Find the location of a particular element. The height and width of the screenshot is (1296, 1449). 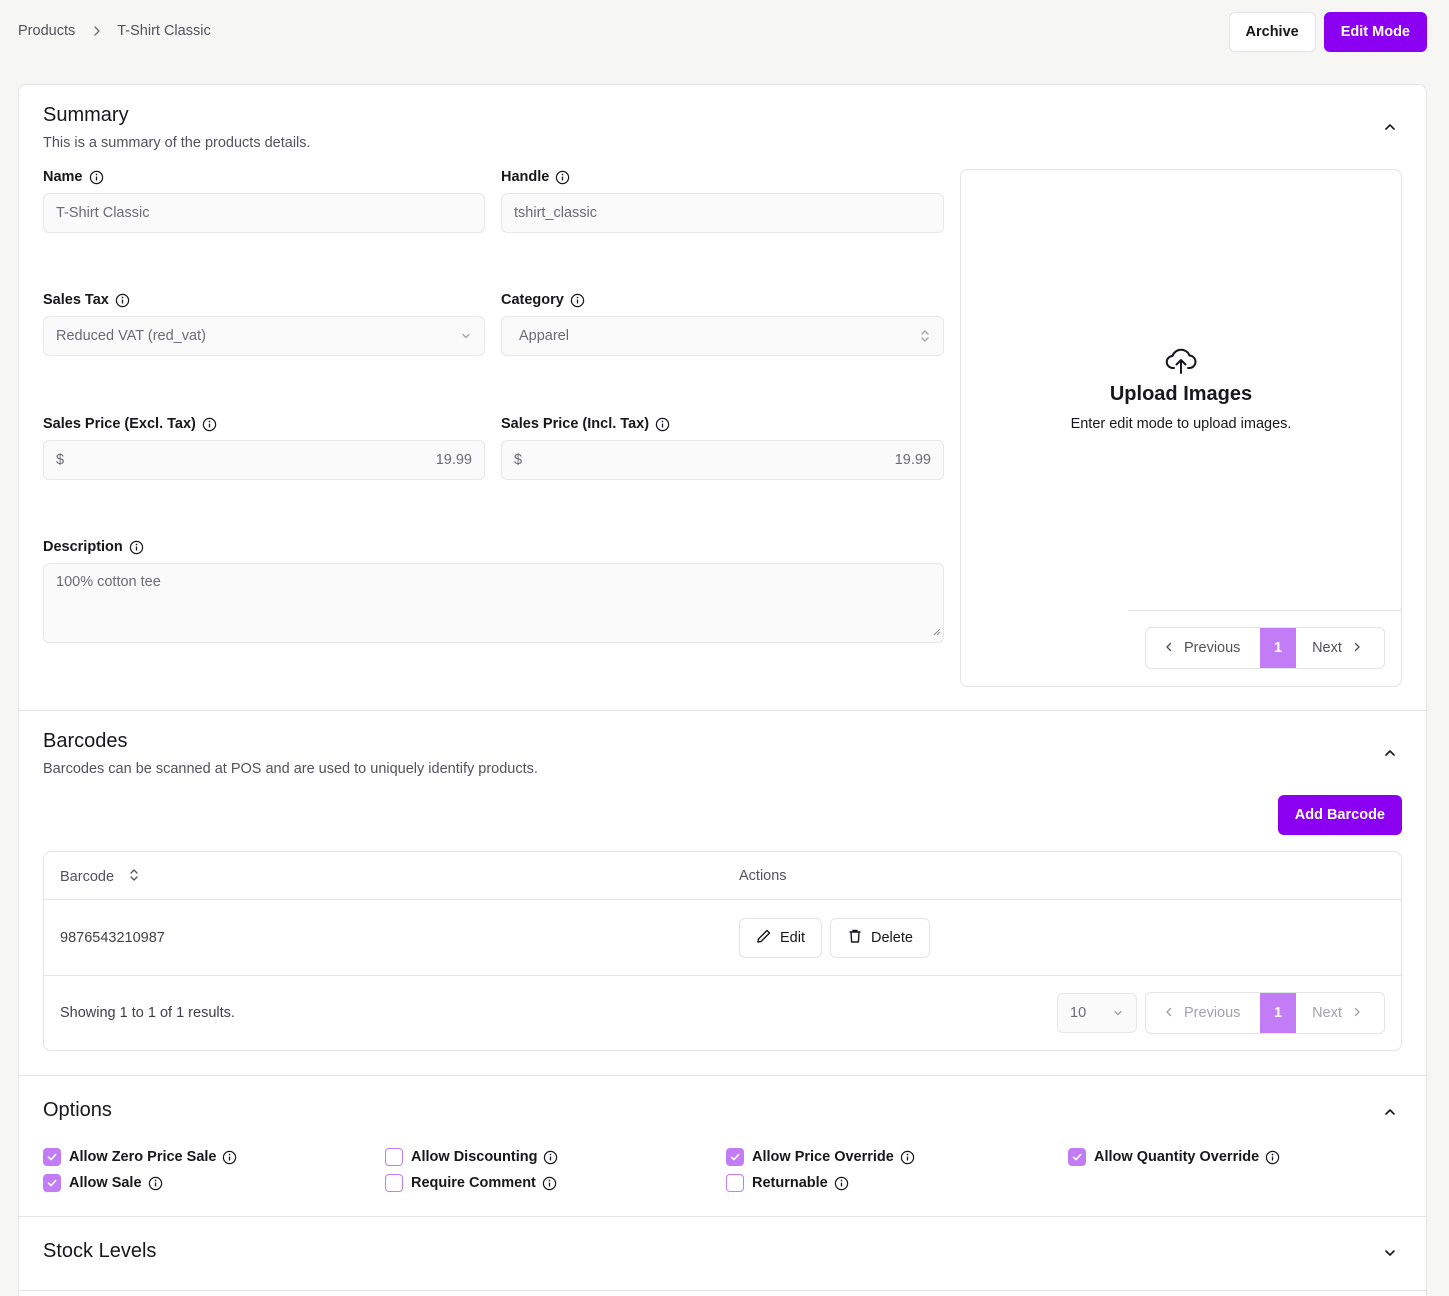

option-label: Allow Sale is located at coordinates (105, 1183).